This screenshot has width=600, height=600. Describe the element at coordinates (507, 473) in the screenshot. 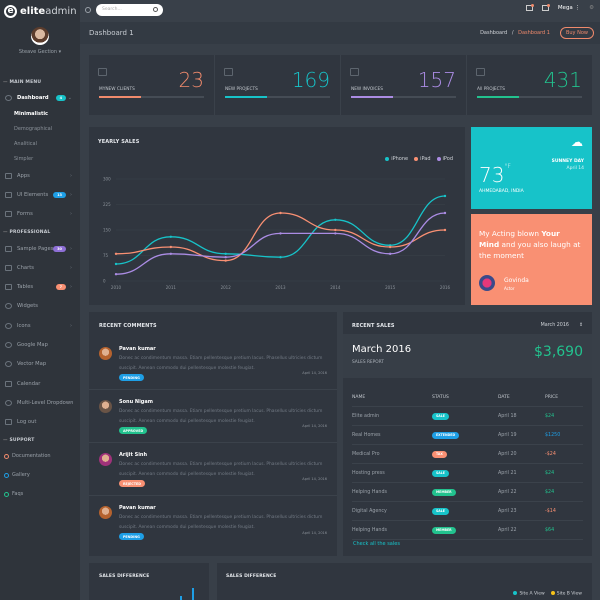

I see `cell-date: April 21` at that location.